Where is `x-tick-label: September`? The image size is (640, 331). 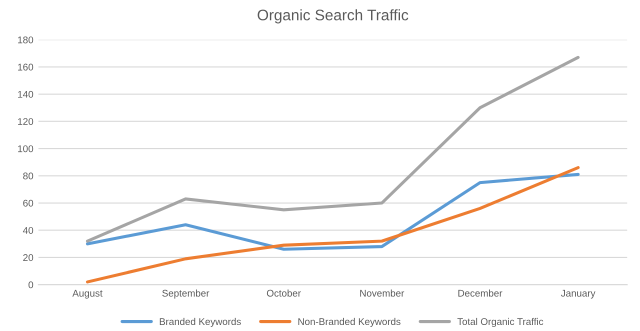
x-tick-label: September is located at coordinates (186, 294).